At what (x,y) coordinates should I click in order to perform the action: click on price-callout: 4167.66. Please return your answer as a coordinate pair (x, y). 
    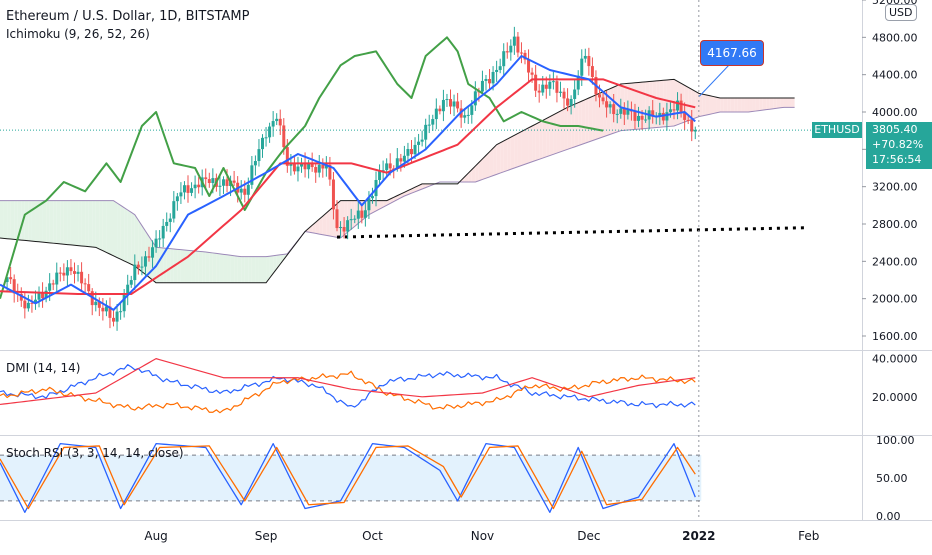
    Looking at the image, I should click on (732, 53).